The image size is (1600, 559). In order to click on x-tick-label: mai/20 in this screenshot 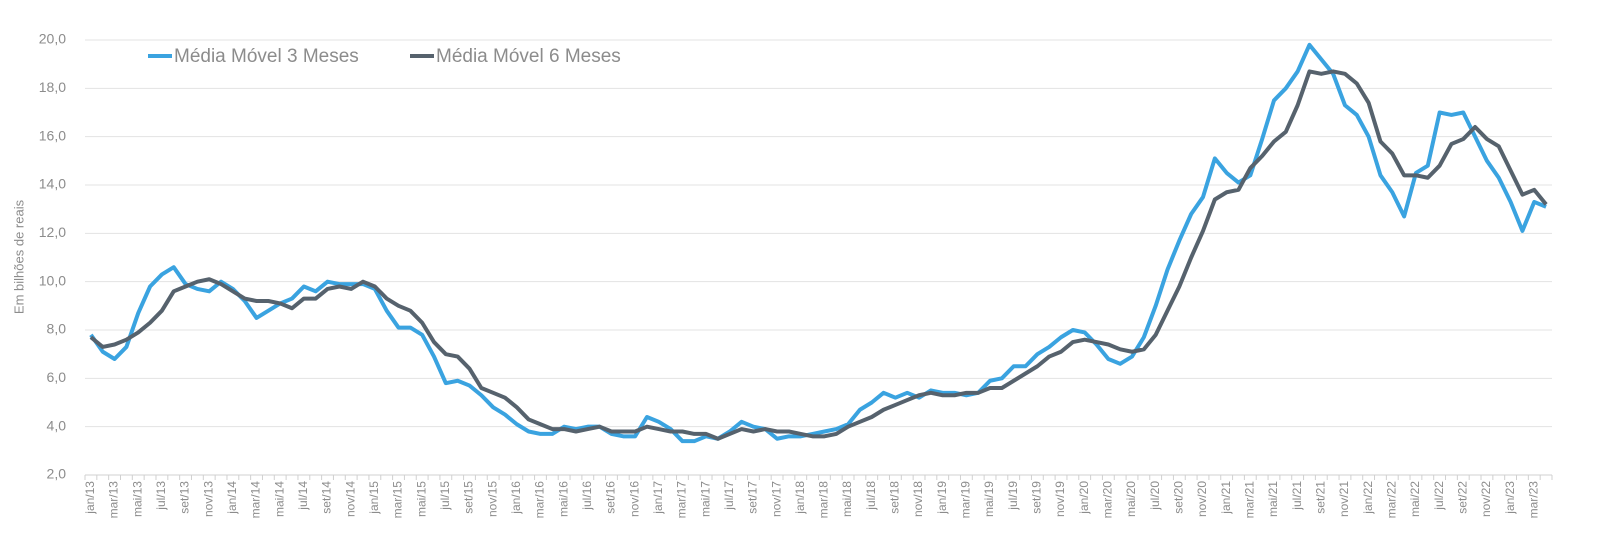, I will do `click(1131, 499)`.